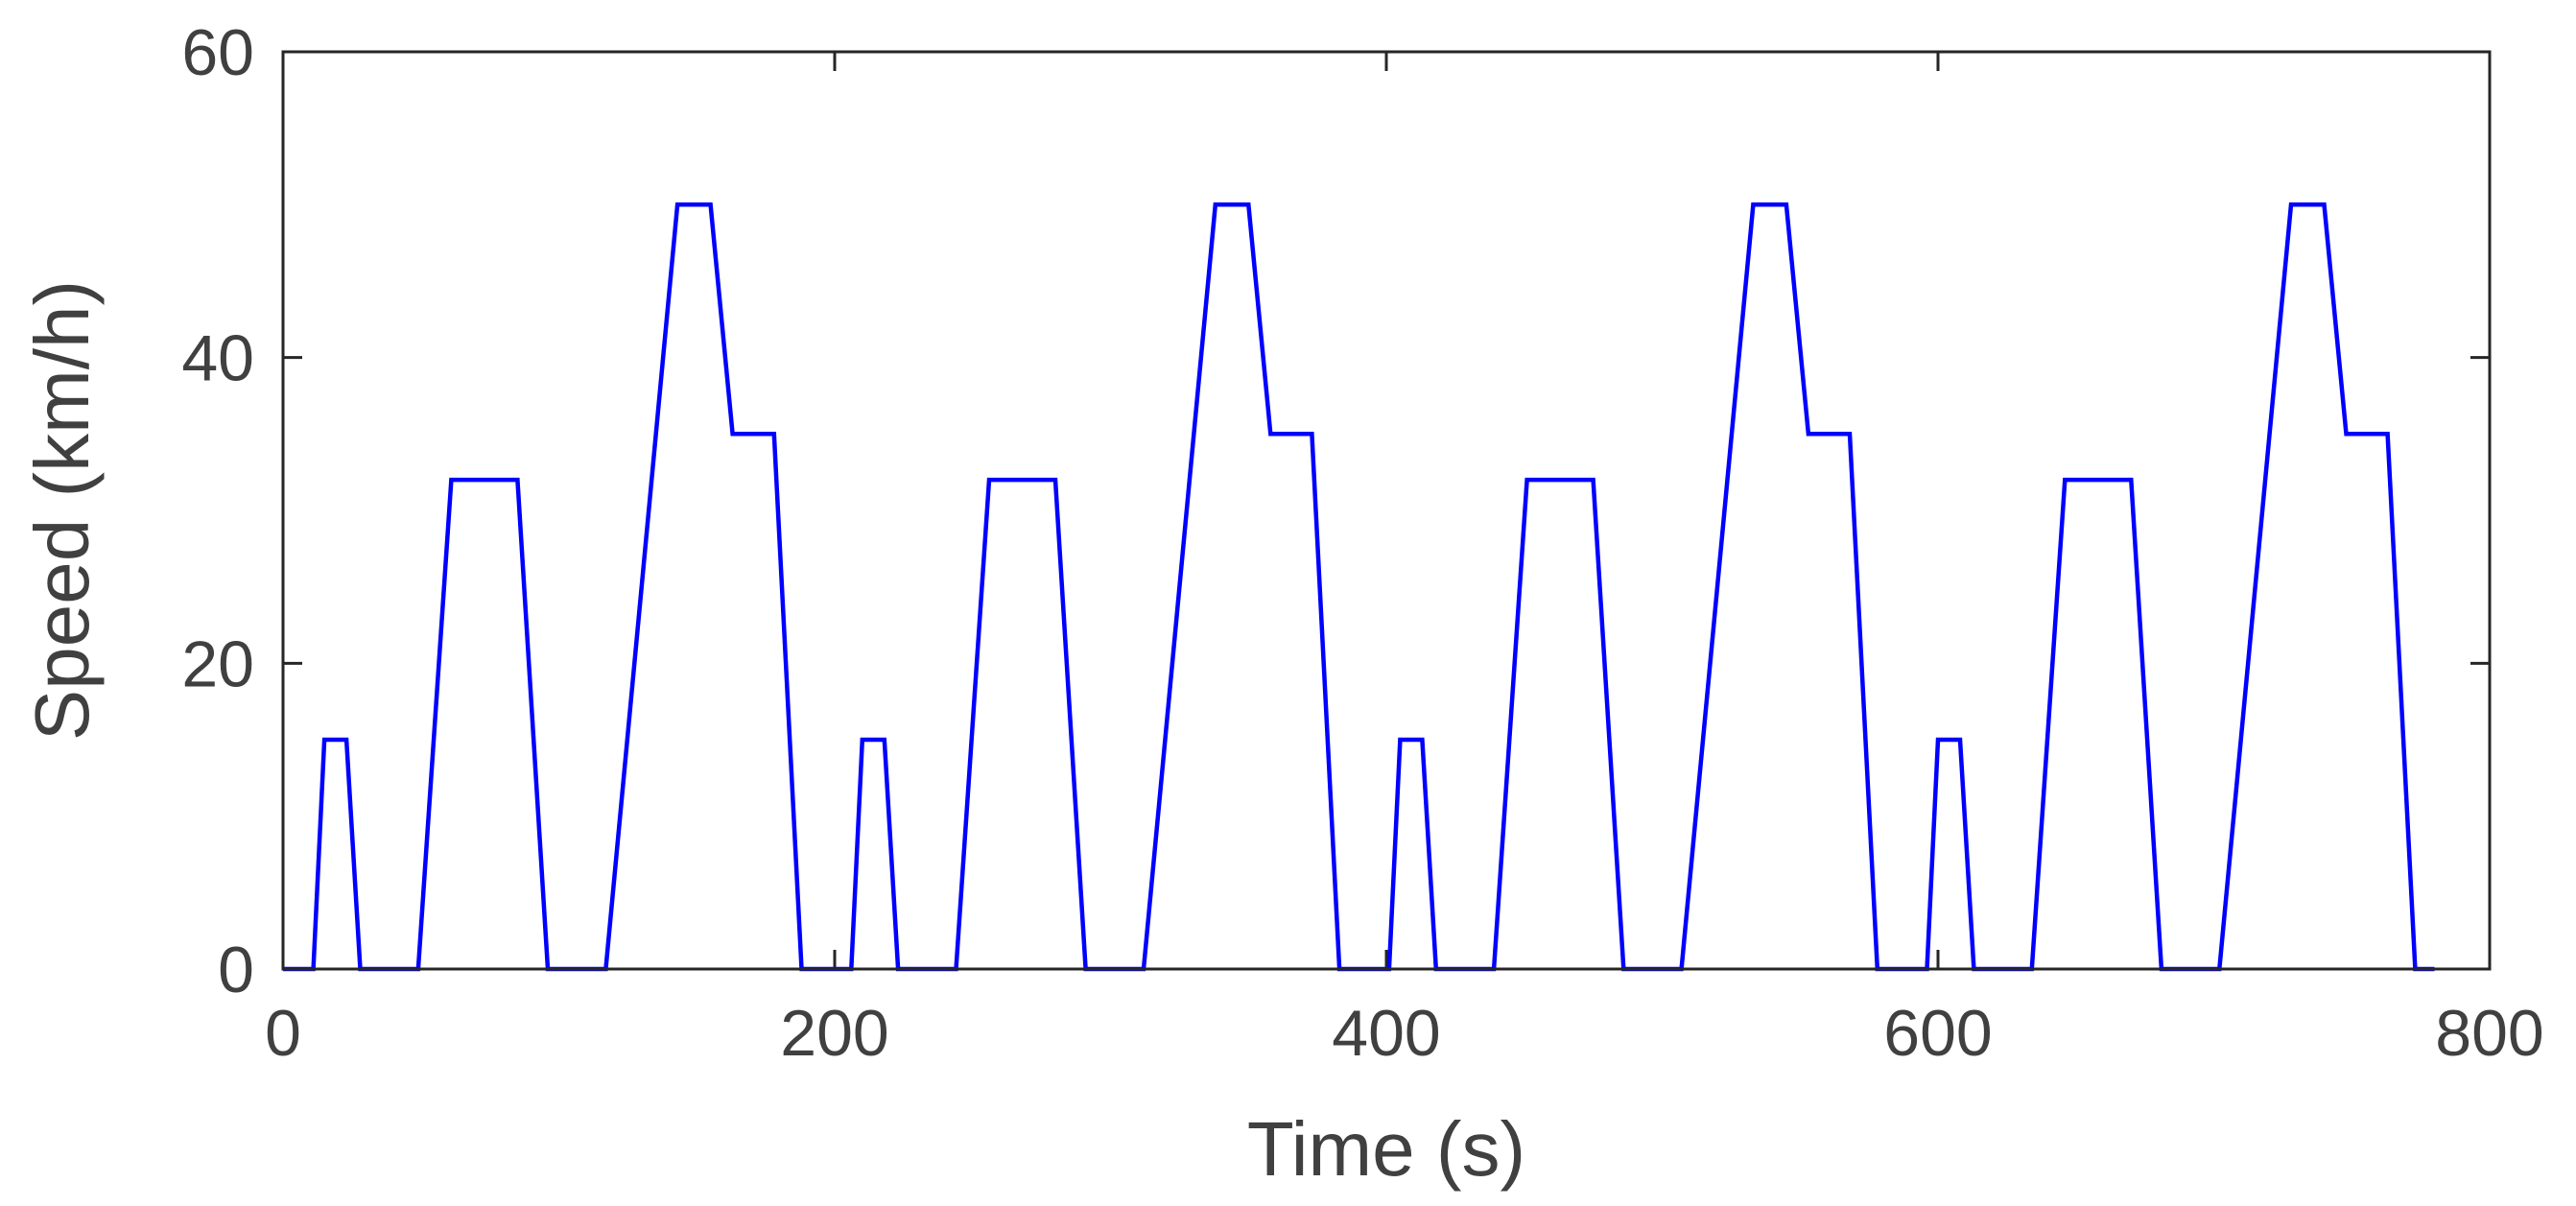 The height and width of the screenshot is (1206, 2576). I want to click on y-tick-label: 20, so click(217, 664).